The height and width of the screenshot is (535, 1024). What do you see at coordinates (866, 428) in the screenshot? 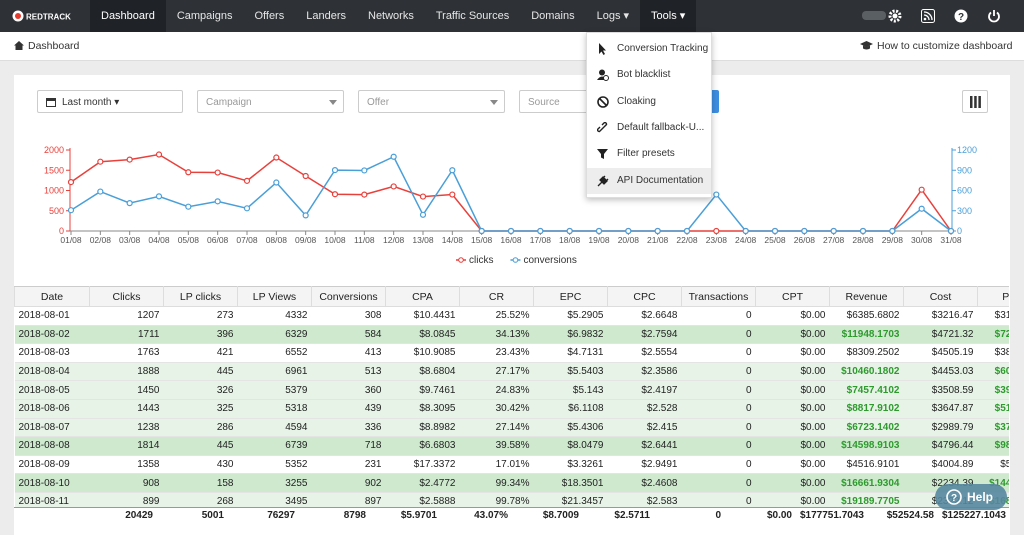
I see `table-cell: $6723.1402` at bounding box center [866, 428].